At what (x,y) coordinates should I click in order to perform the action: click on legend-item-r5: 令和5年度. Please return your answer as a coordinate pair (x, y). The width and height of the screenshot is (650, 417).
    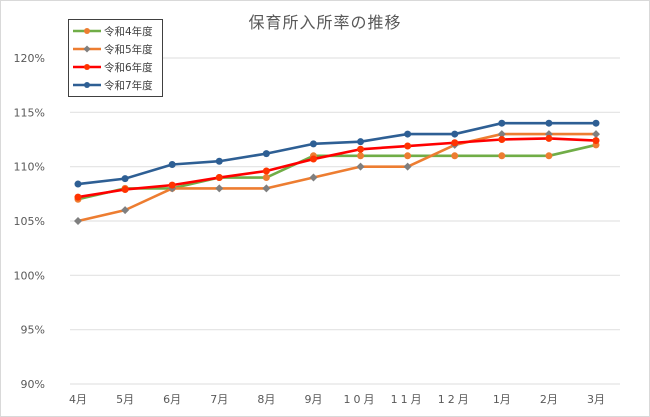
    Looking at the image, I should click on (115, 49).